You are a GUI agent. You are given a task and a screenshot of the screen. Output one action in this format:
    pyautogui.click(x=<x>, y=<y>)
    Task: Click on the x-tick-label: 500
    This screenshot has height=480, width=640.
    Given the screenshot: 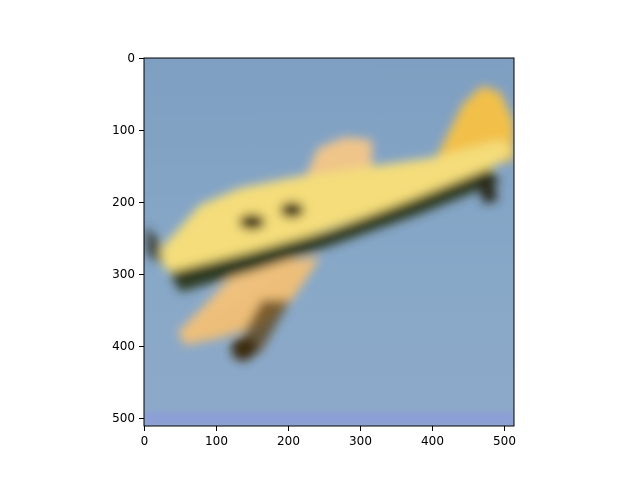 What is the action you would take?
    pyautogui.click(x=504, y=441)
    